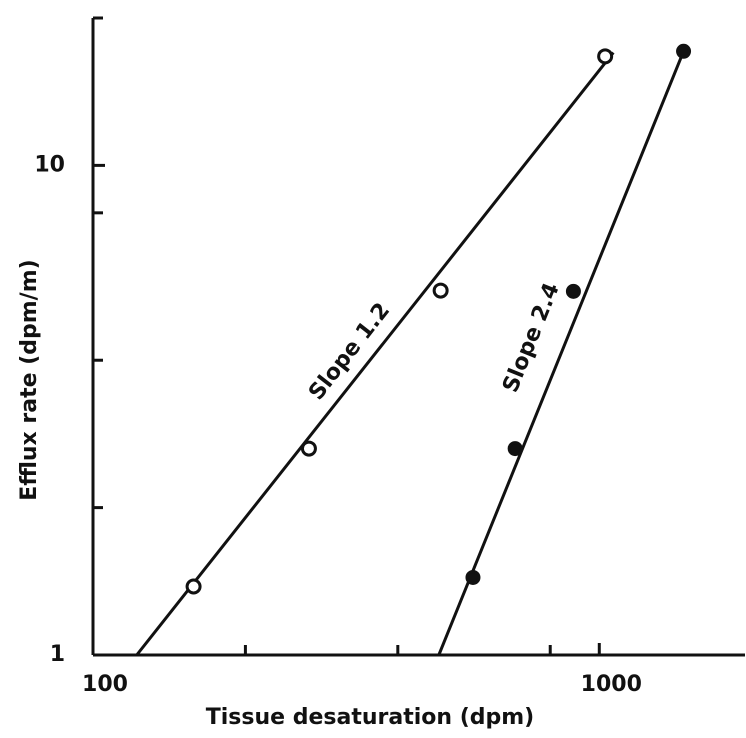  I want to click on slope-annotation: Slope 2.4, so click(531, 337).